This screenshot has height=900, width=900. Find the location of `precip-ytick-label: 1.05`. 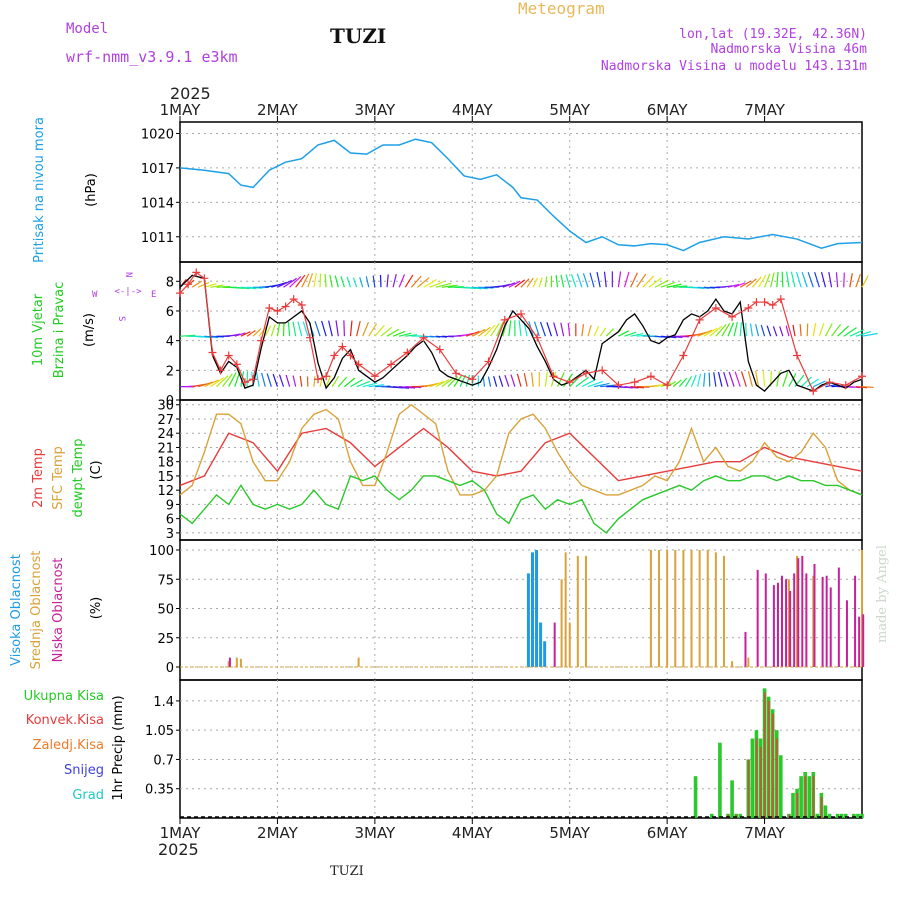

precip-ytick-label: 1.05 is located at coordinates (159, 731).